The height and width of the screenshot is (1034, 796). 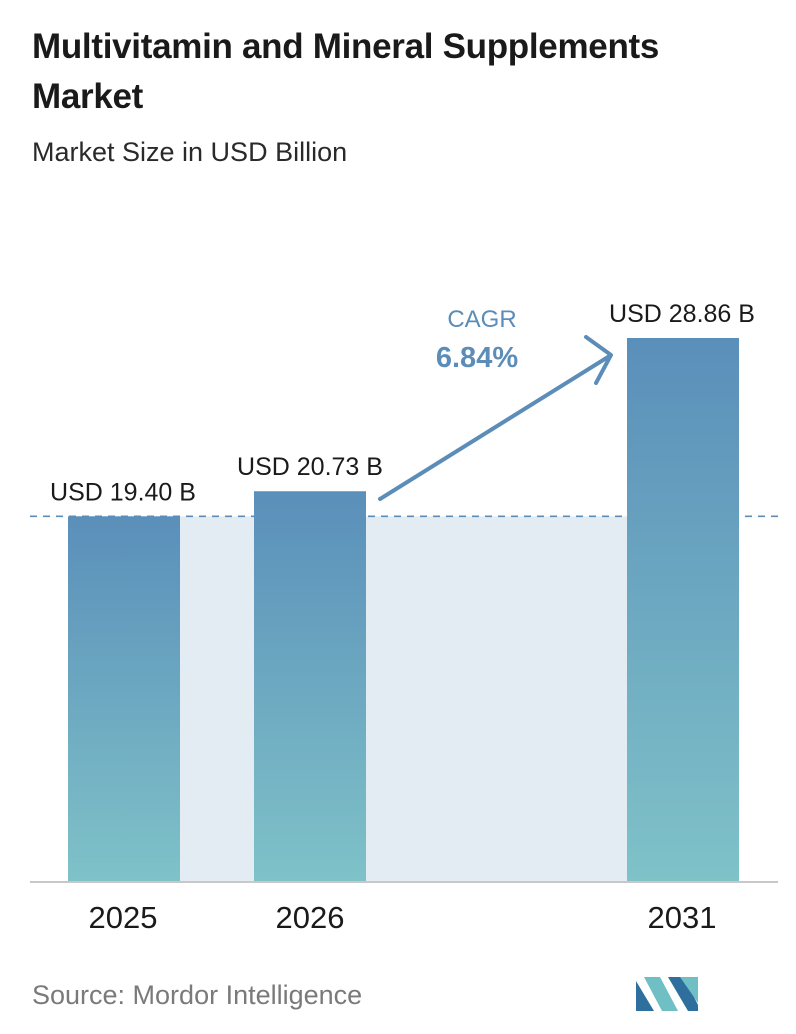 I want to click on cagr-value: 6.84%, so click(x=477, y=358).